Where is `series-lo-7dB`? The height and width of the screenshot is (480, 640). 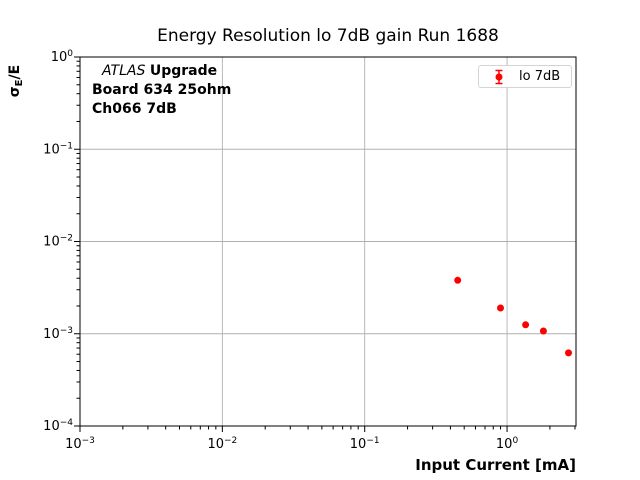
series-lo-7dB is located at coordinates (513, 316).